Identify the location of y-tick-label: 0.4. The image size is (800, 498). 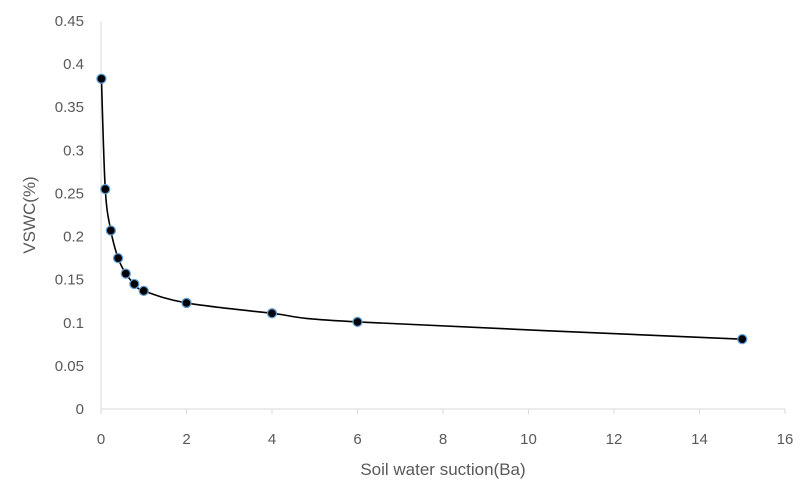
(73, 64).